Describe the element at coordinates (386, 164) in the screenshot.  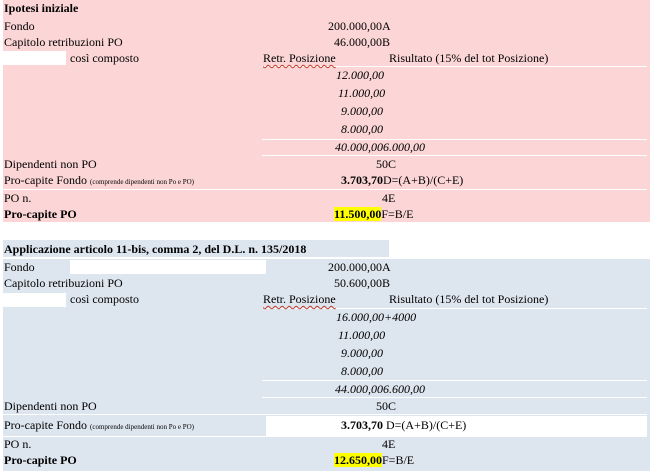
I see `section1-dipendenti-value: 50C` at that location.